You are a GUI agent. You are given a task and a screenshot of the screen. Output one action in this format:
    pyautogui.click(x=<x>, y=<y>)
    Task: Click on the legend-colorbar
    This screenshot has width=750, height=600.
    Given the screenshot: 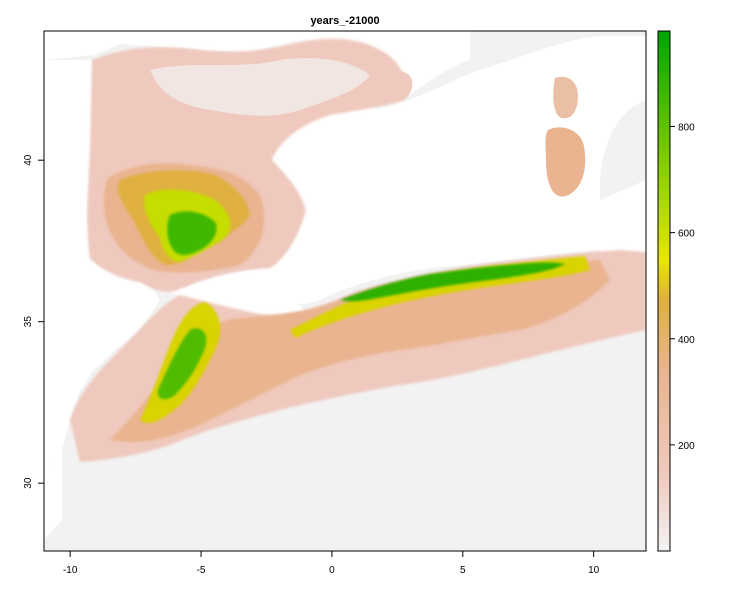 What is the action you would take?
    pyautogui.click(x=664, y=291)
    